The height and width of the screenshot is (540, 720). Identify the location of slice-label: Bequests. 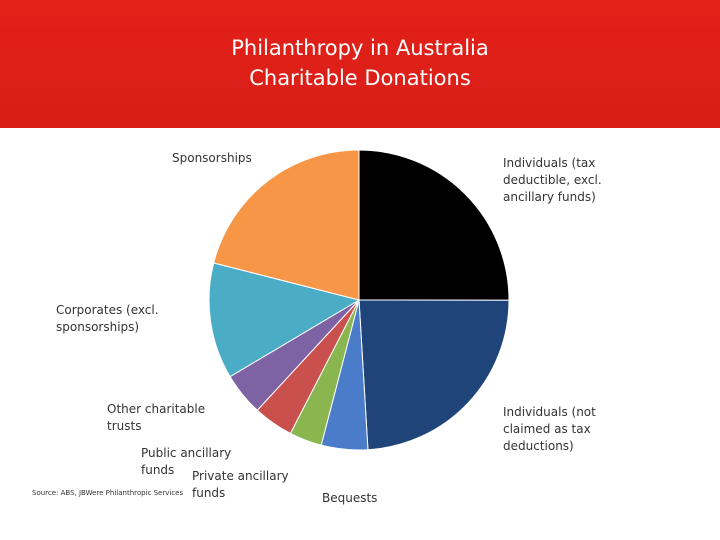
(350, 498).